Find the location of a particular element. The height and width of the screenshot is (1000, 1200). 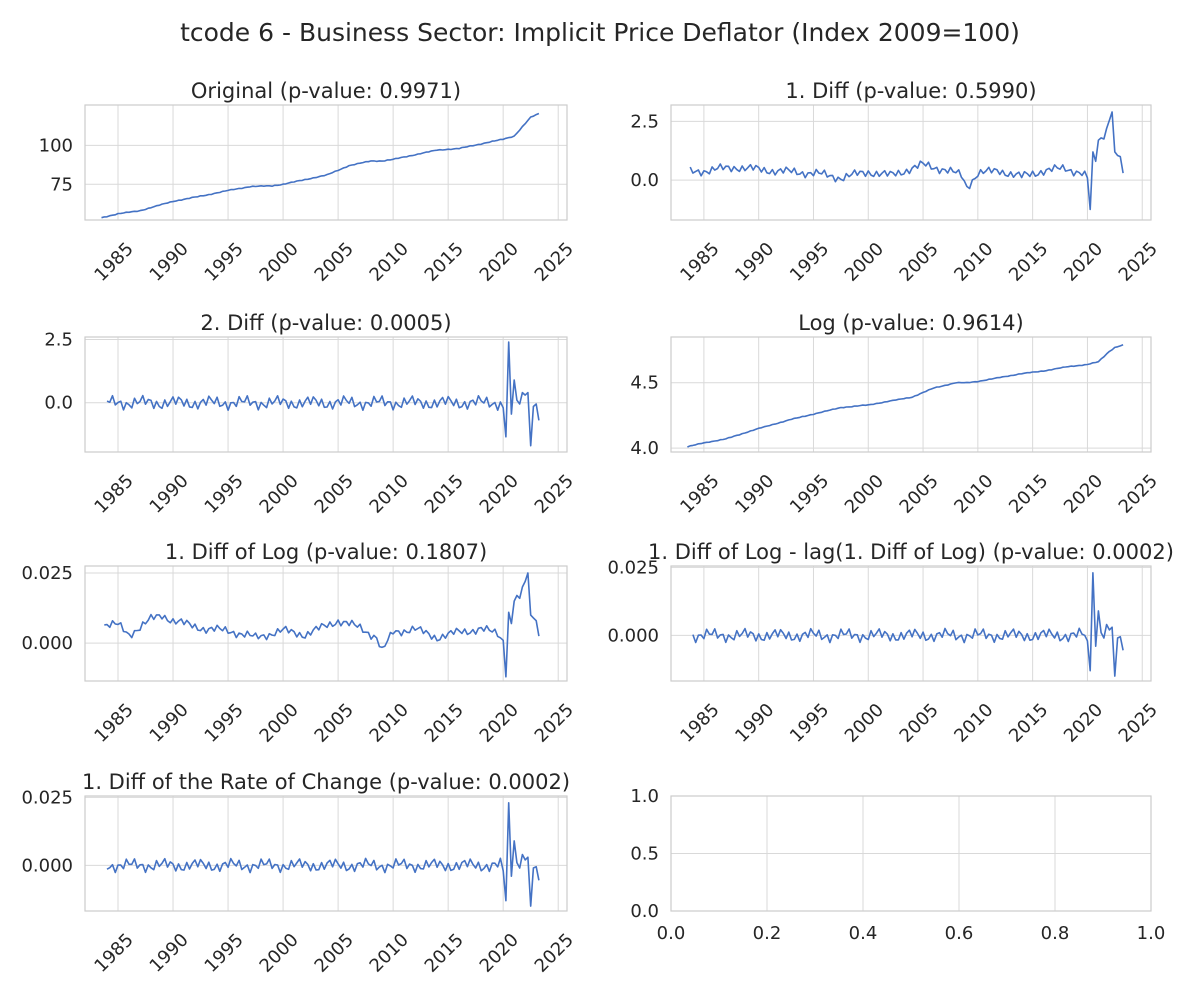

subplot-title: 1. Diff of Log (p-value: 0.1807) is located at coordinates (326, 552).